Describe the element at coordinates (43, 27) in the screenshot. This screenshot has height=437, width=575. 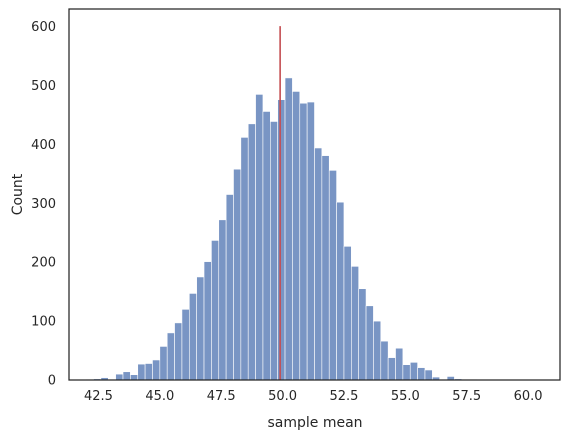
I see `y-tick-label: 600` at that location.